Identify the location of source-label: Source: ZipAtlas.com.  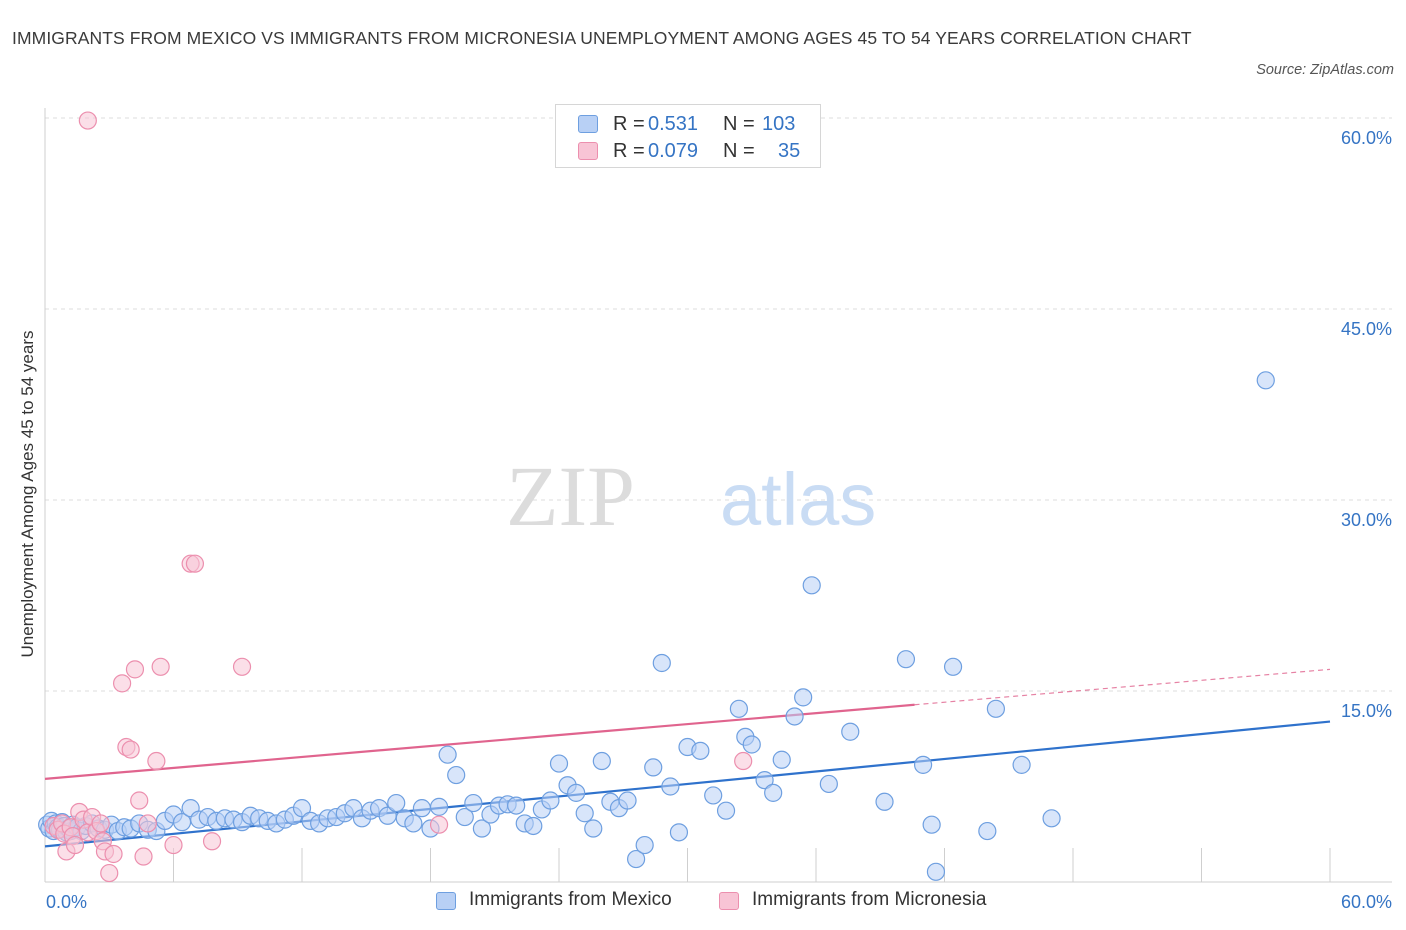
(1325, 70).